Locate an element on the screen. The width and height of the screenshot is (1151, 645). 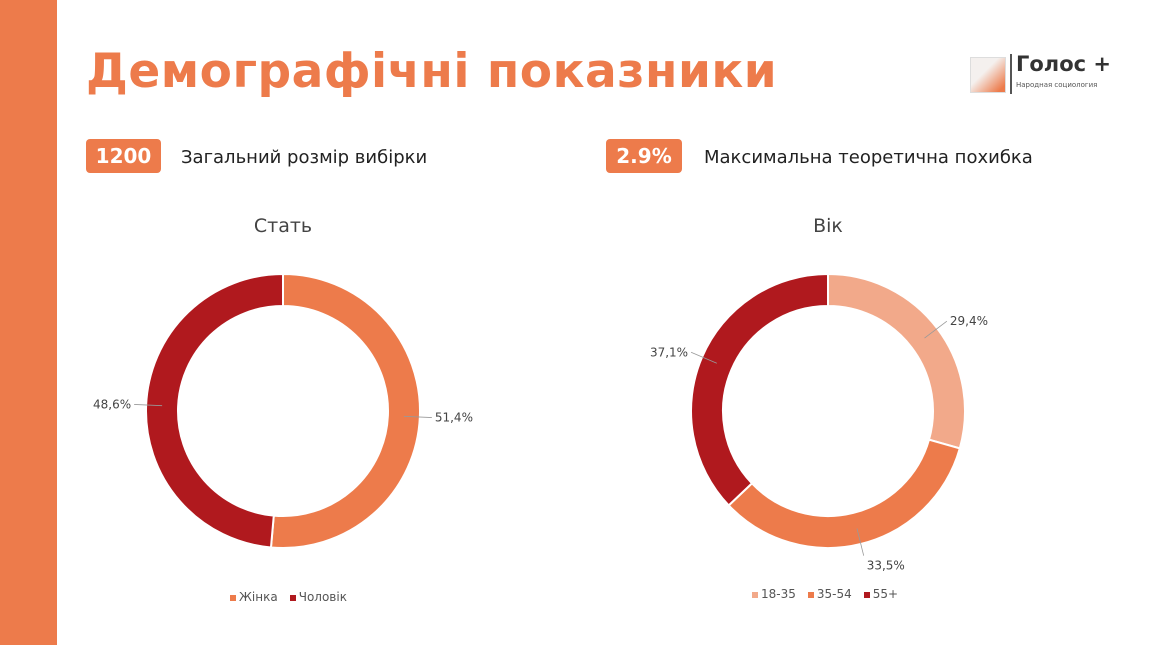
sample-size-badge: 1200 is located at coordinates (123, 156).